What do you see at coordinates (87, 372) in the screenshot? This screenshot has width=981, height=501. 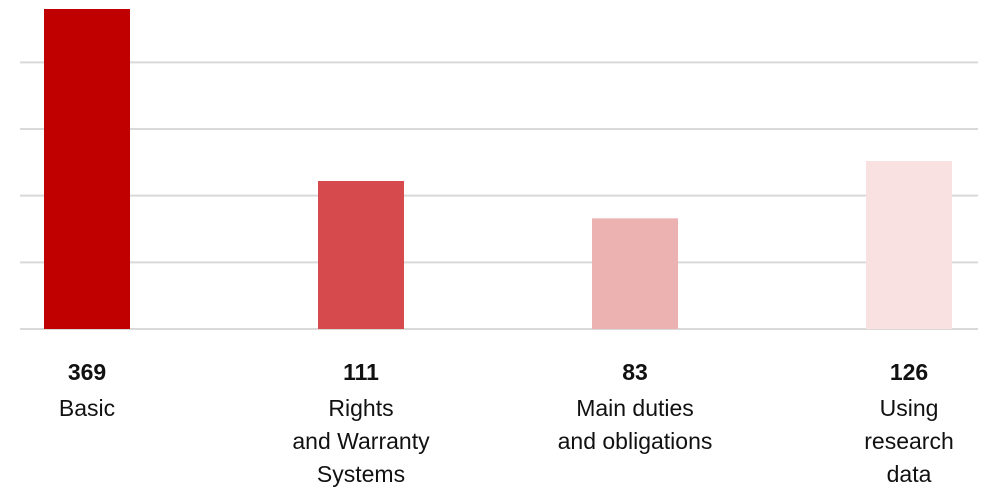 I see `value-label: 369` at bounding box center [87, 372].